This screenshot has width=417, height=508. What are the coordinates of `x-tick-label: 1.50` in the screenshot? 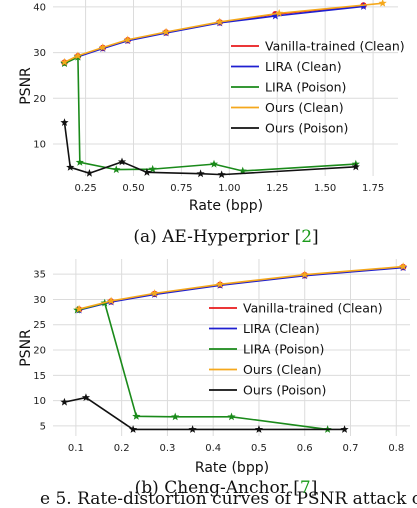 It's located at (325, 188).